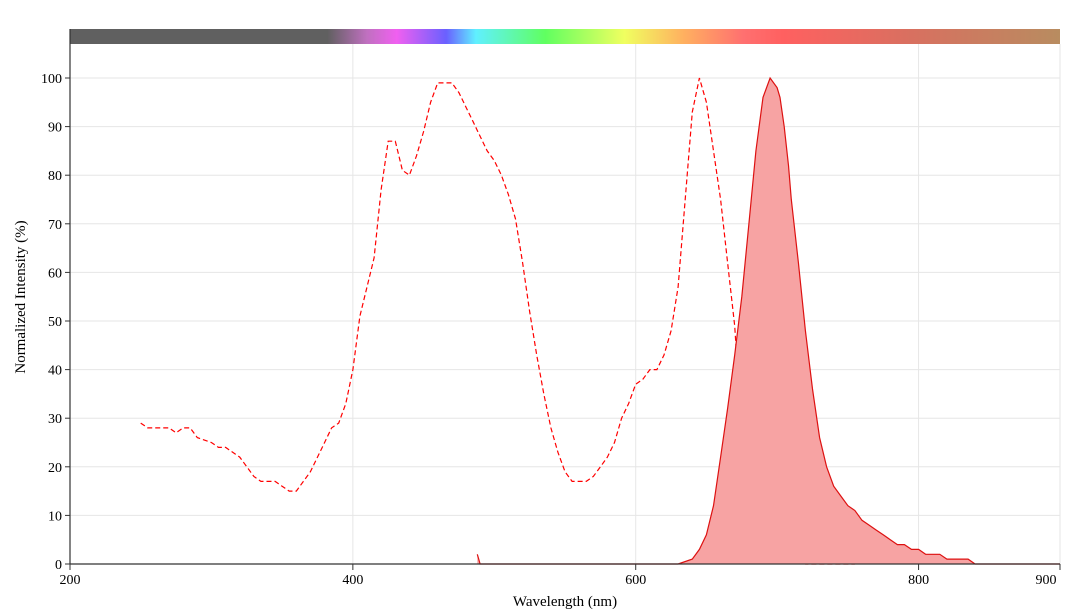 Image resolution: width=1080 pixels, height=614 pixels. Describe the element at coordinates (55, 273) in the screenshot. I see `y-tick-label: 60` at that location.